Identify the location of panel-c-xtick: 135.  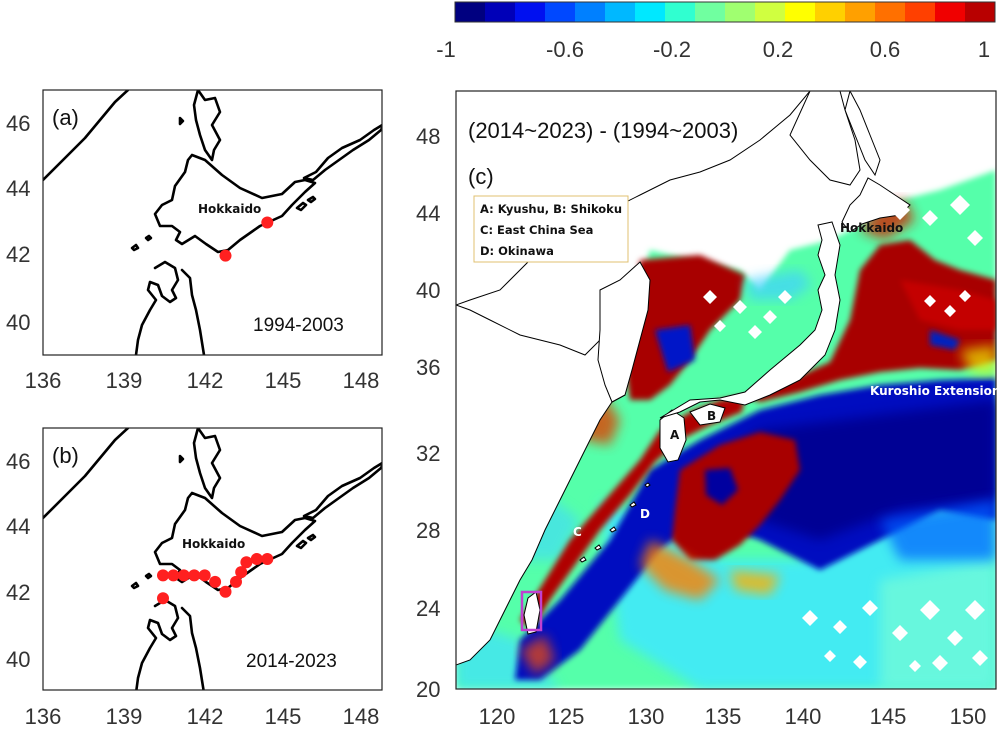
(723, 716).